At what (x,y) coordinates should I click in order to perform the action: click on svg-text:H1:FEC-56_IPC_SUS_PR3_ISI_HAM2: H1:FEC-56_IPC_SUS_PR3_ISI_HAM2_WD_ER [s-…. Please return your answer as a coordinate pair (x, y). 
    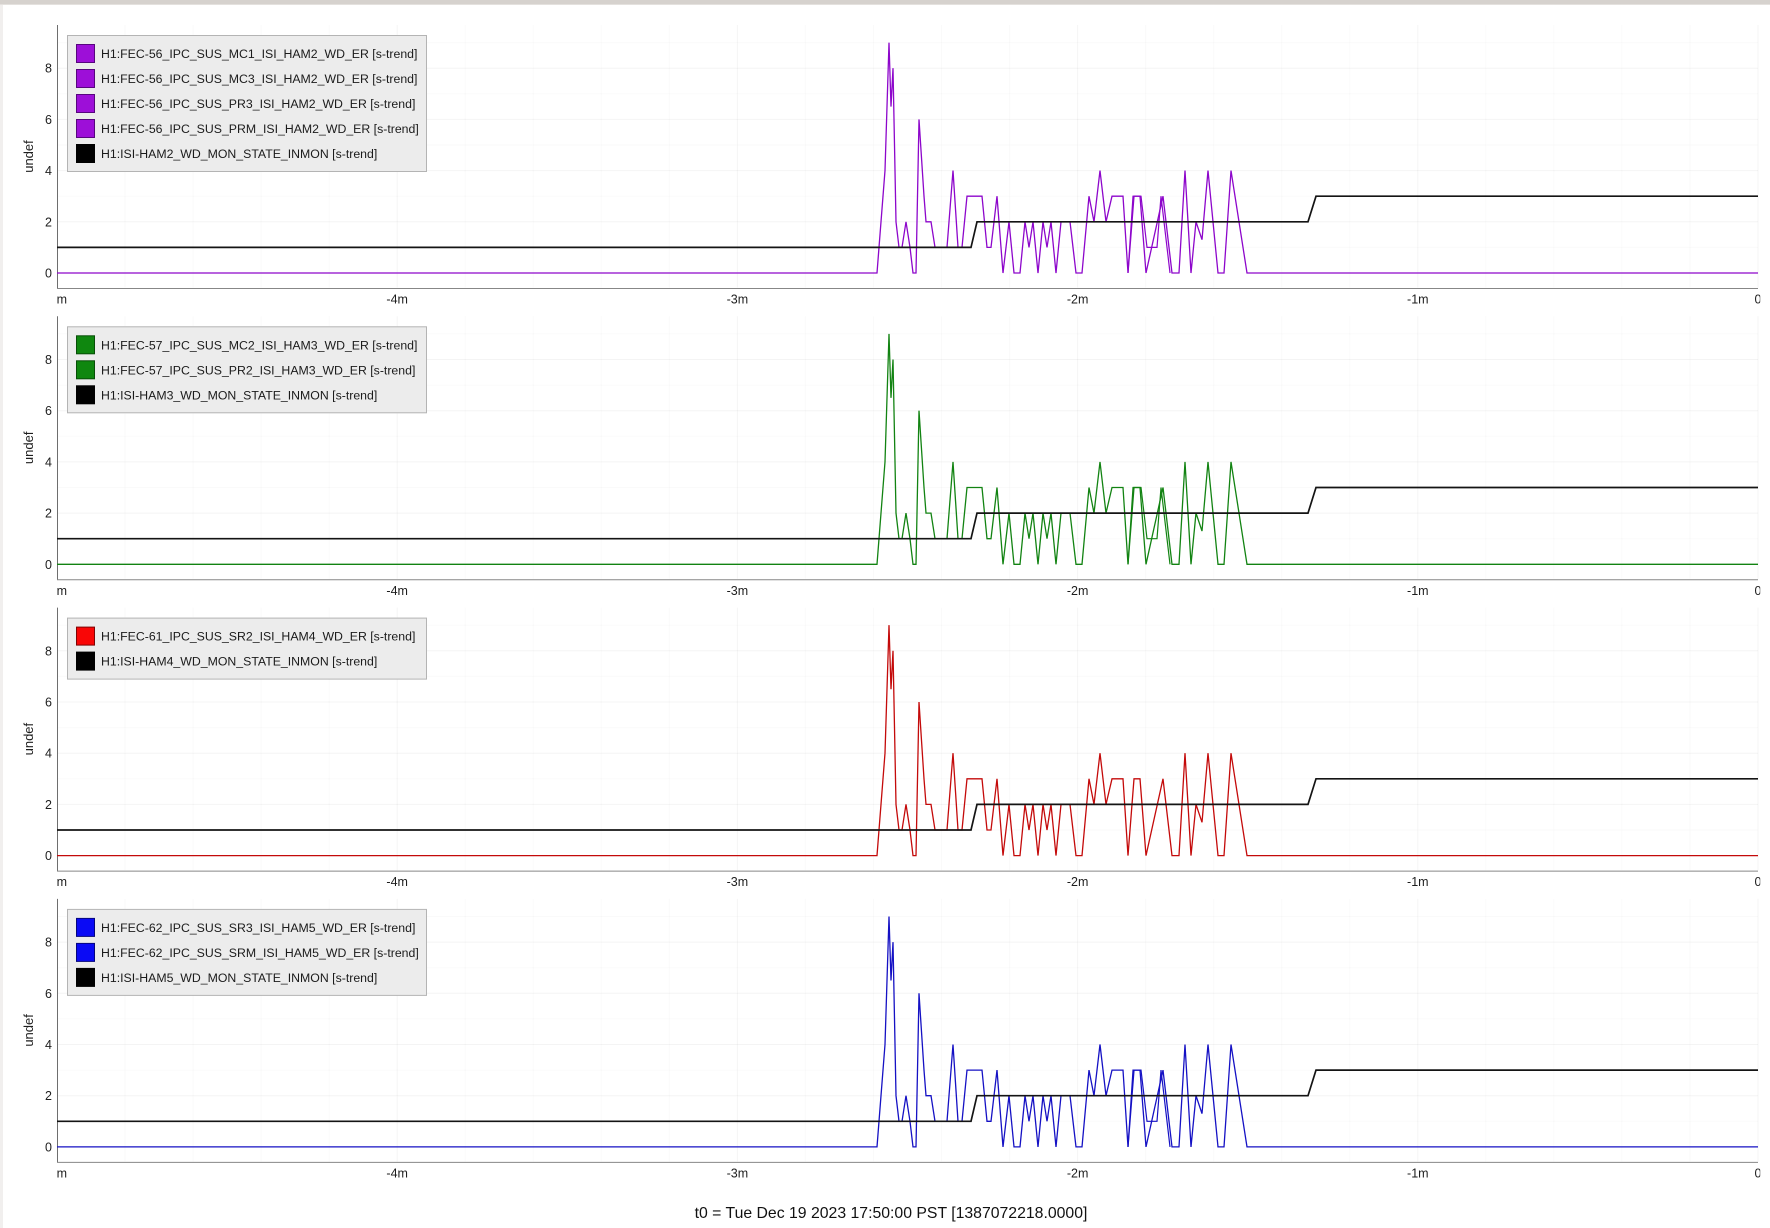
    Looking at the image, I should click on (258, 104).